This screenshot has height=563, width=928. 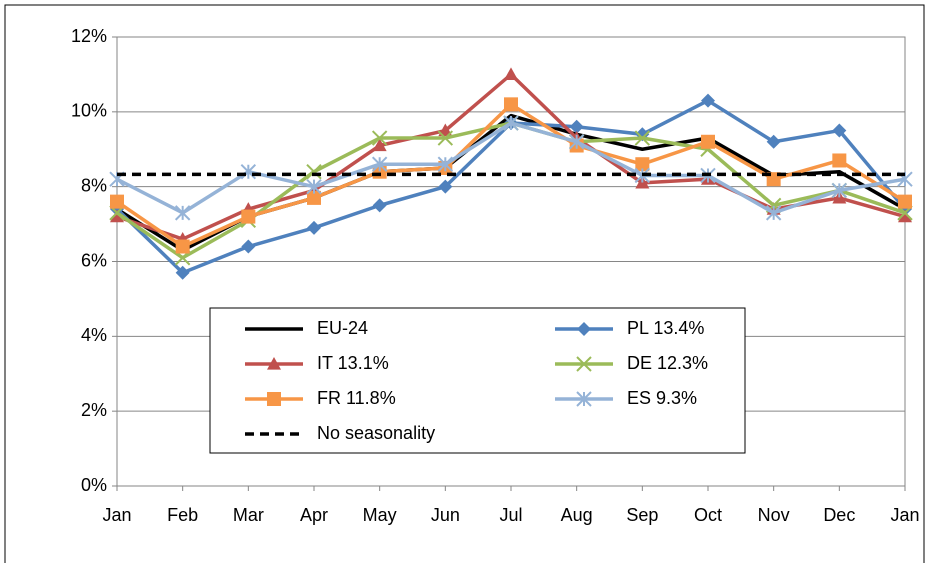 I want to click on y-tick-label: 4%, so click(x=94, y=335).